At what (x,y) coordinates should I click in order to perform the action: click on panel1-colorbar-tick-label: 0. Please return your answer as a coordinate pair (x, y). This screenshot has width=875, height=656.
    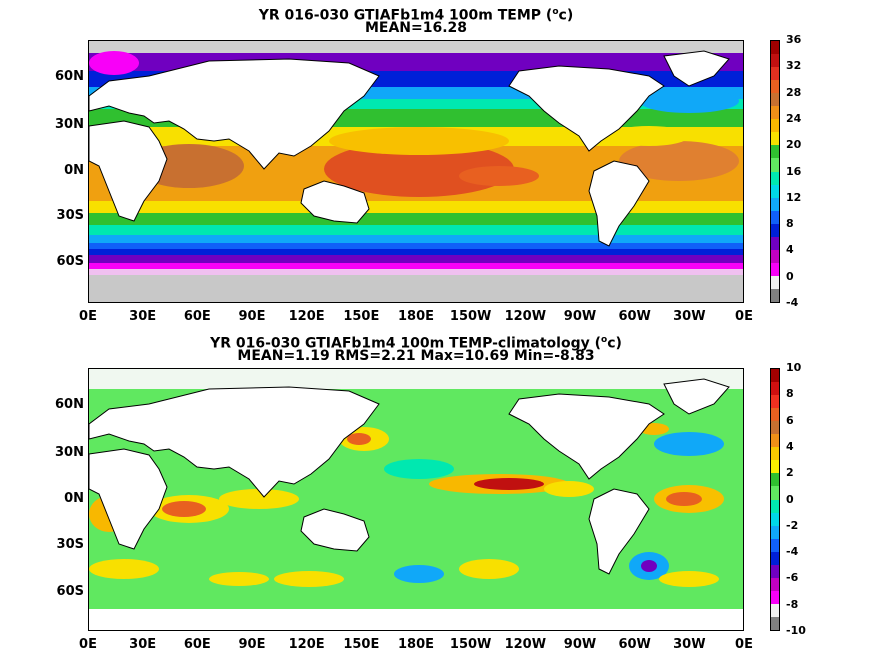
    Looking at the image, I should click on (790, 276).